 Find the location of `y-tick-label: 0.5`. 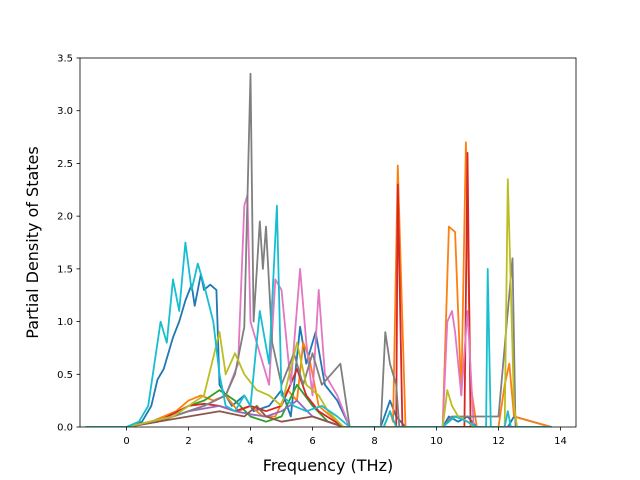

y-tick-label: 0.5 is located at coordinates (65, 375).